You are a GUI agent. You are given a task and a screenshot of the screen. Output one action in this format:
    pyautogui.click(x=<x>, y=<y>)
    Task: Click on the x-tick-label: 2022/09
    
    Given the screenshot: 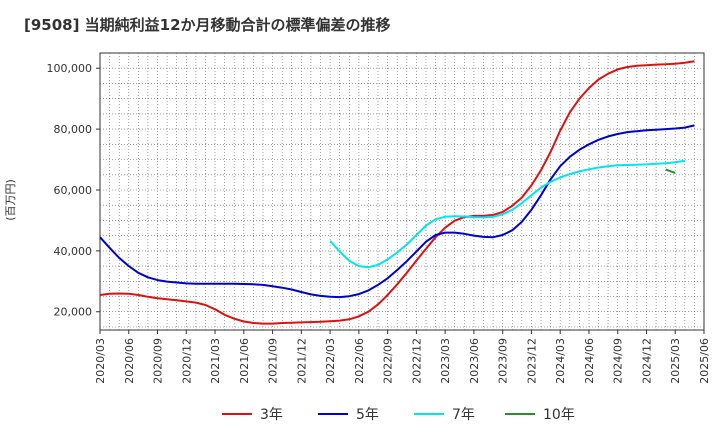 What is the action you would take?
    pyautogui.click(x=388, y=361)
    